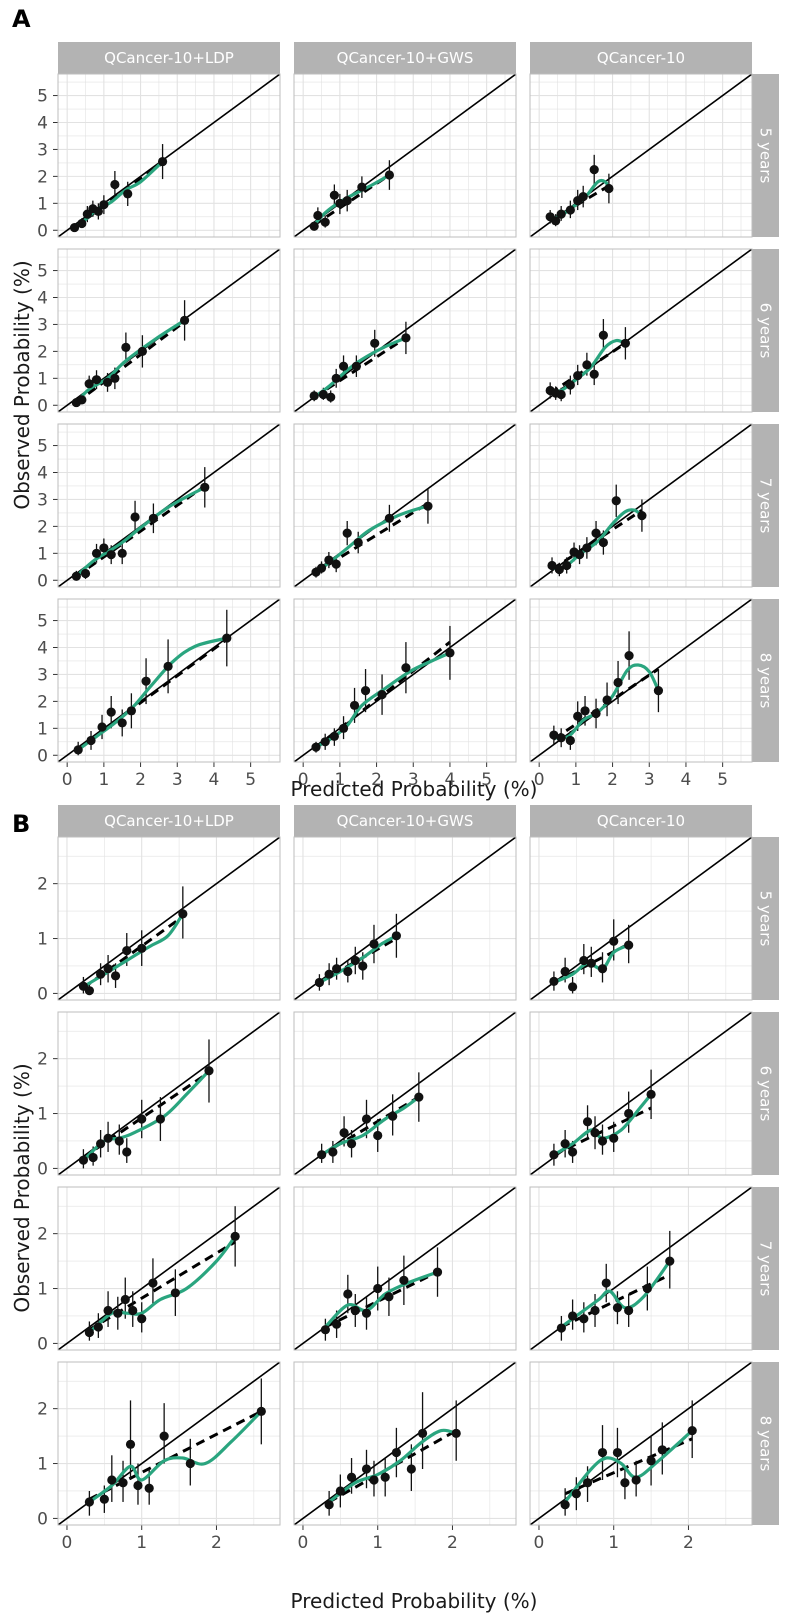  What do you see at coordinates (42, 272) in the screenshot?
I see `y-tick-label: 5` at bounding box center [42, 272].